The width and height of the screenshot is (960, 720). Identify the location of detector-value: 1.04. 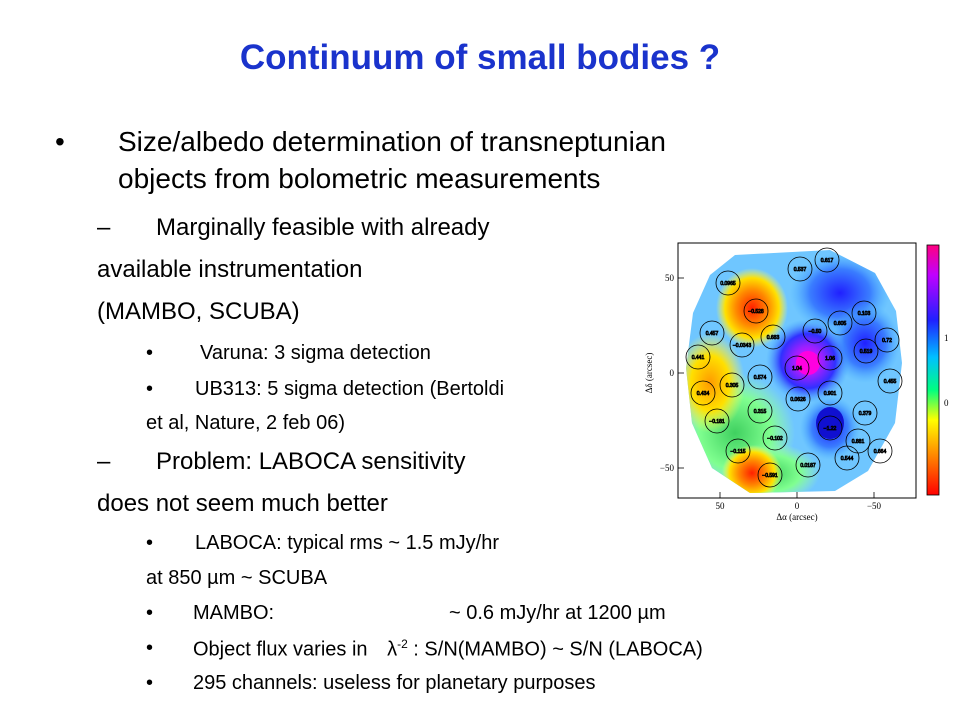
(797, 369).